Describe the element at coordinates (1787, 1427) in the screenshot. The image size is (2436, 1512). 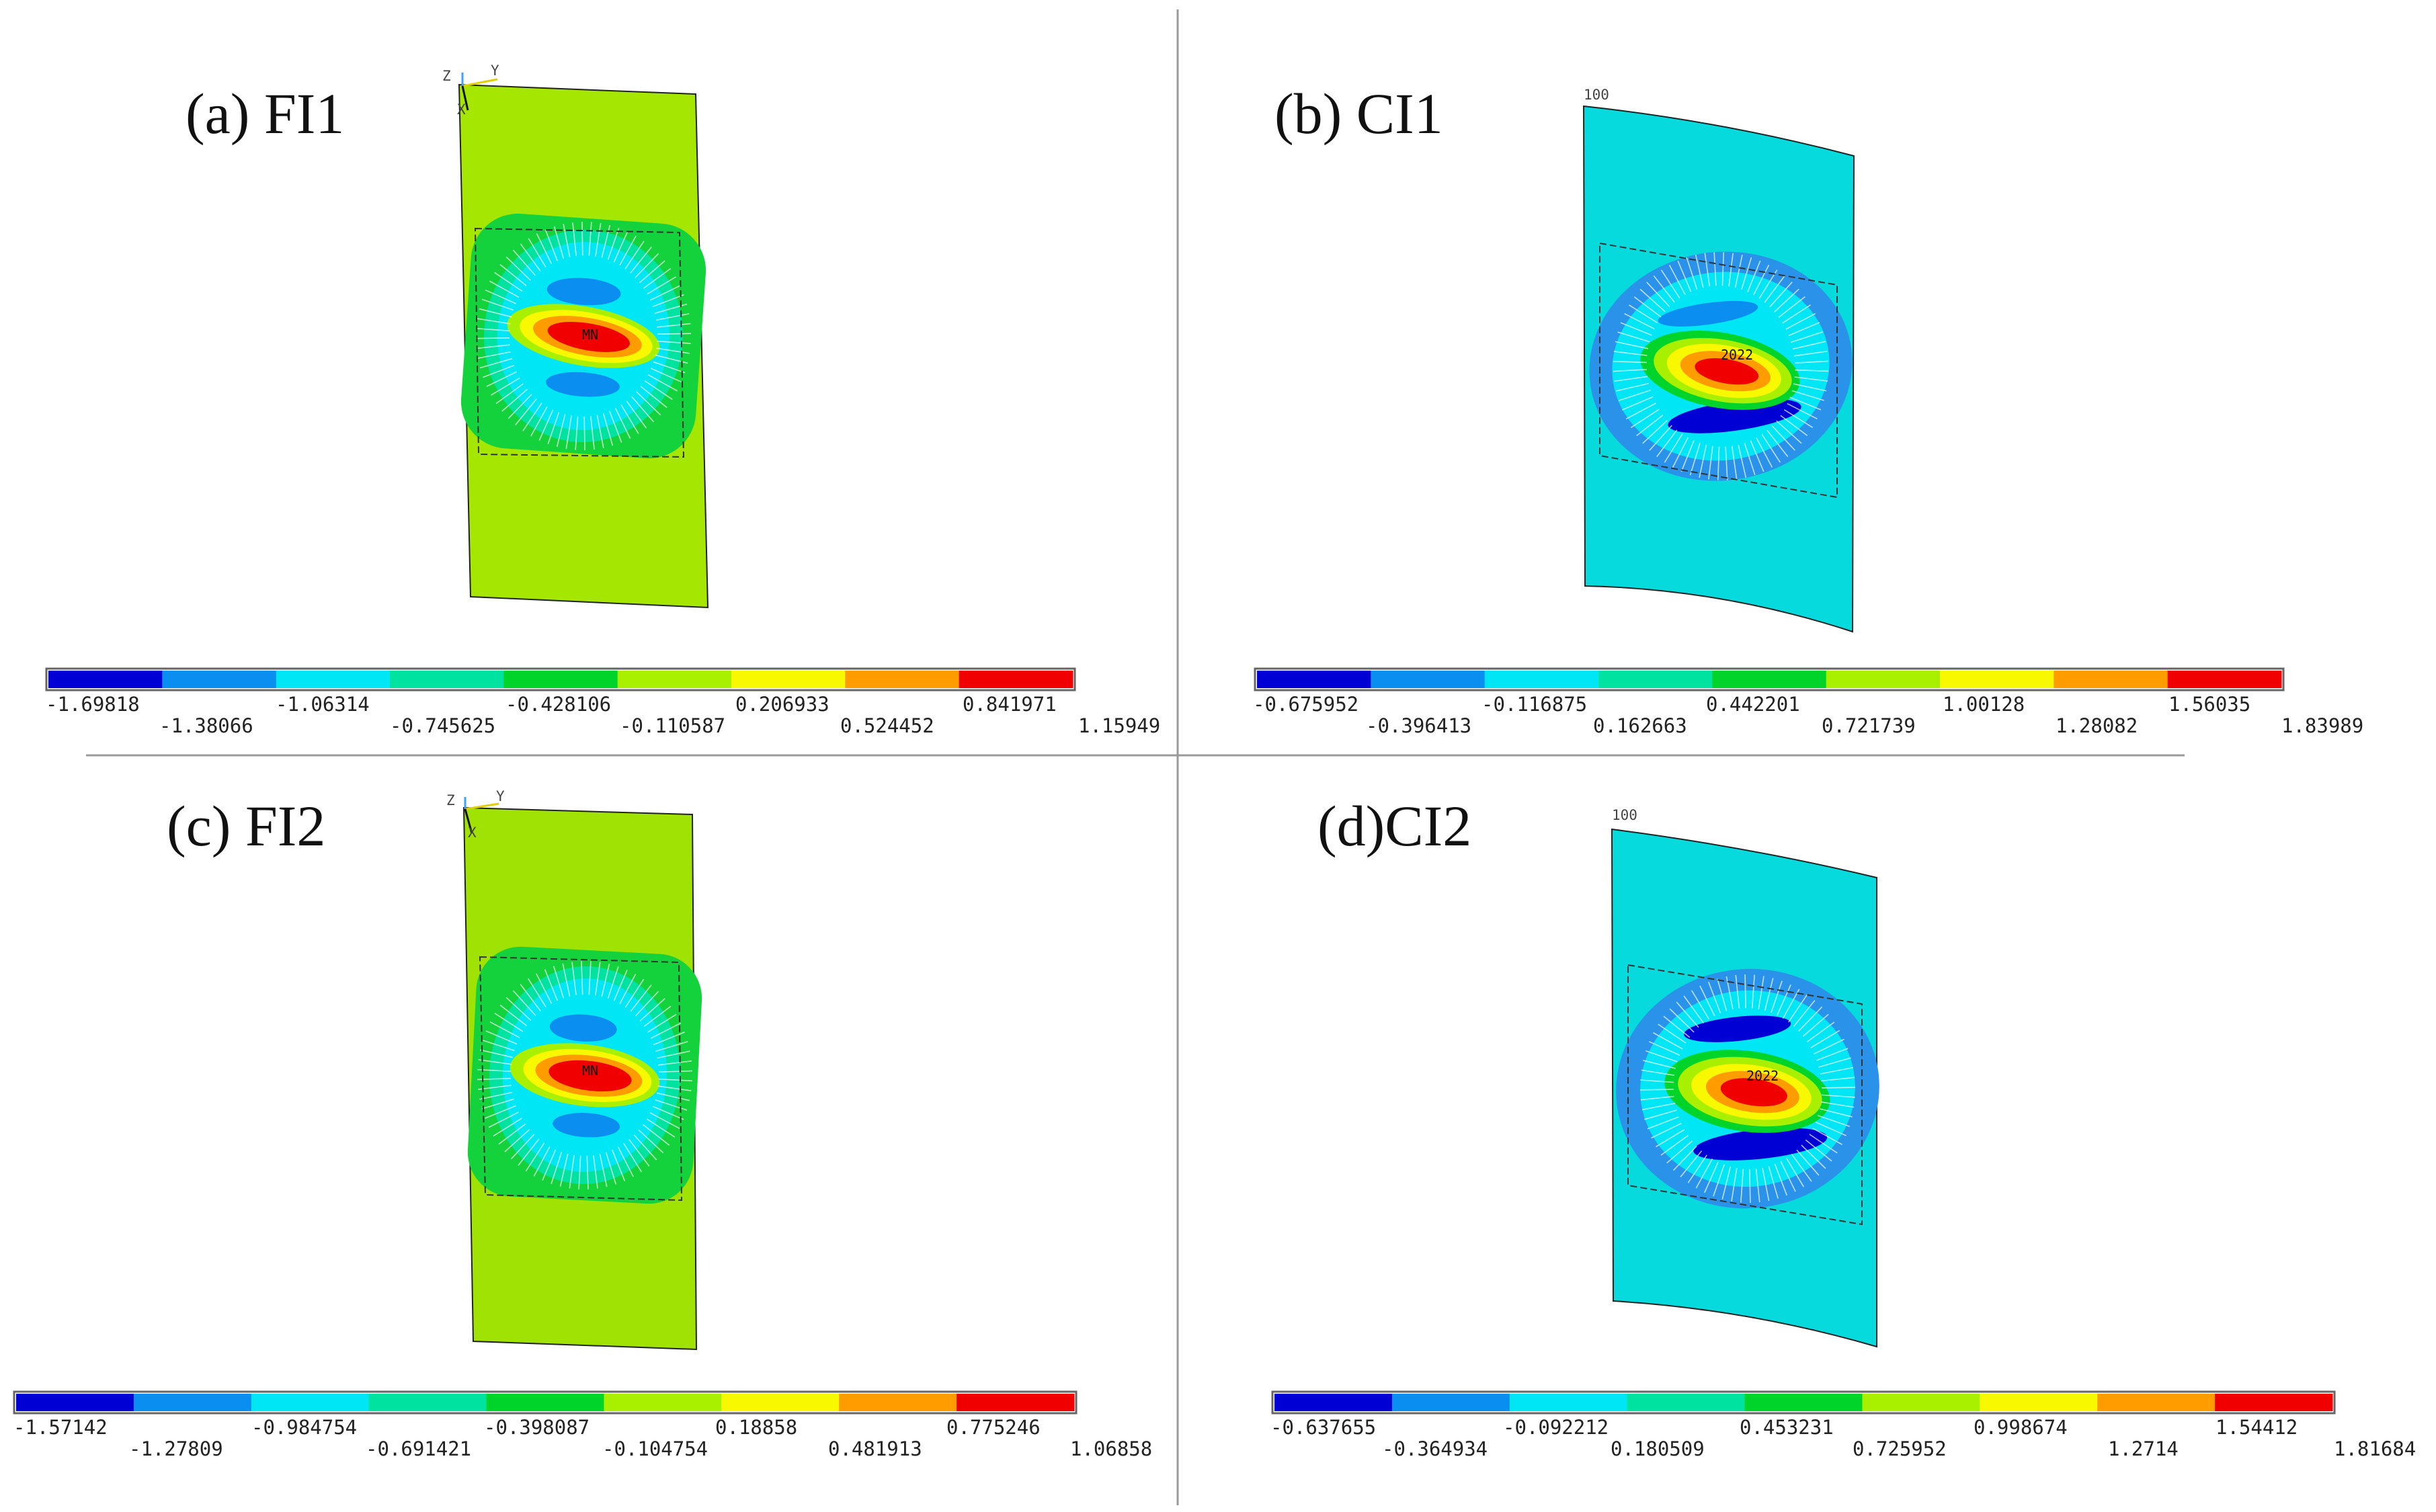
I see `panel-d-legend-tick-4: 0.453231` at that location.